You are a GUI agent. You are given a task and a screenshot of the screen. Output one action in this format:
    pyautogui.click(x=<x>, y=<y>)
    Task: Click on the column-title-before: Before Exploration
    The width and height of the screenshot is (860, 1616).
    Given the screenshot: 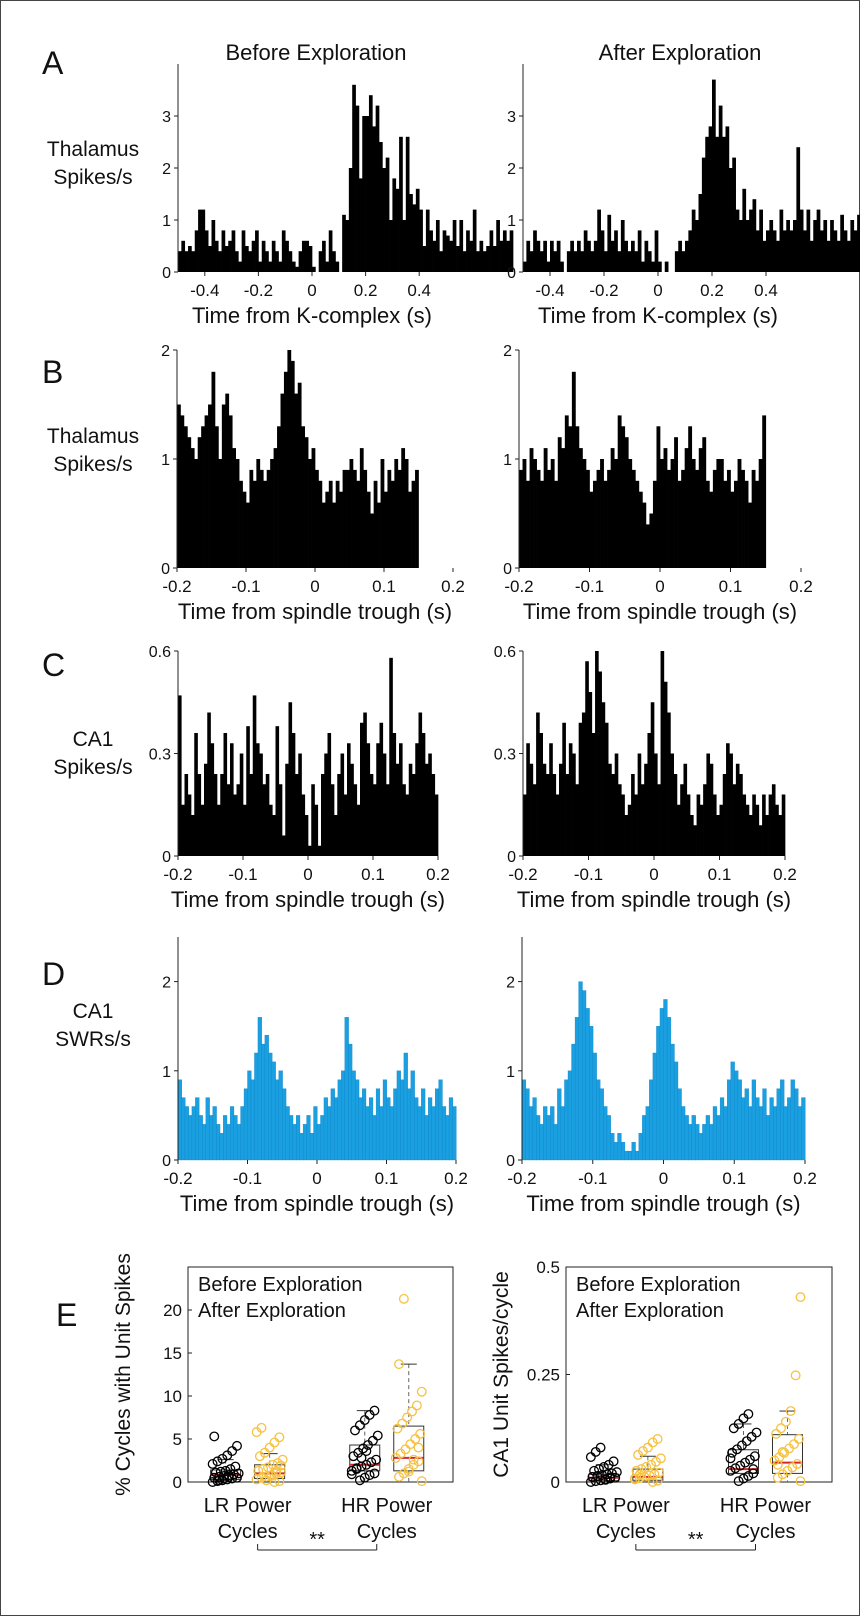 What is the action you would take?
    pyautogui.click(x=316, y=52)
    